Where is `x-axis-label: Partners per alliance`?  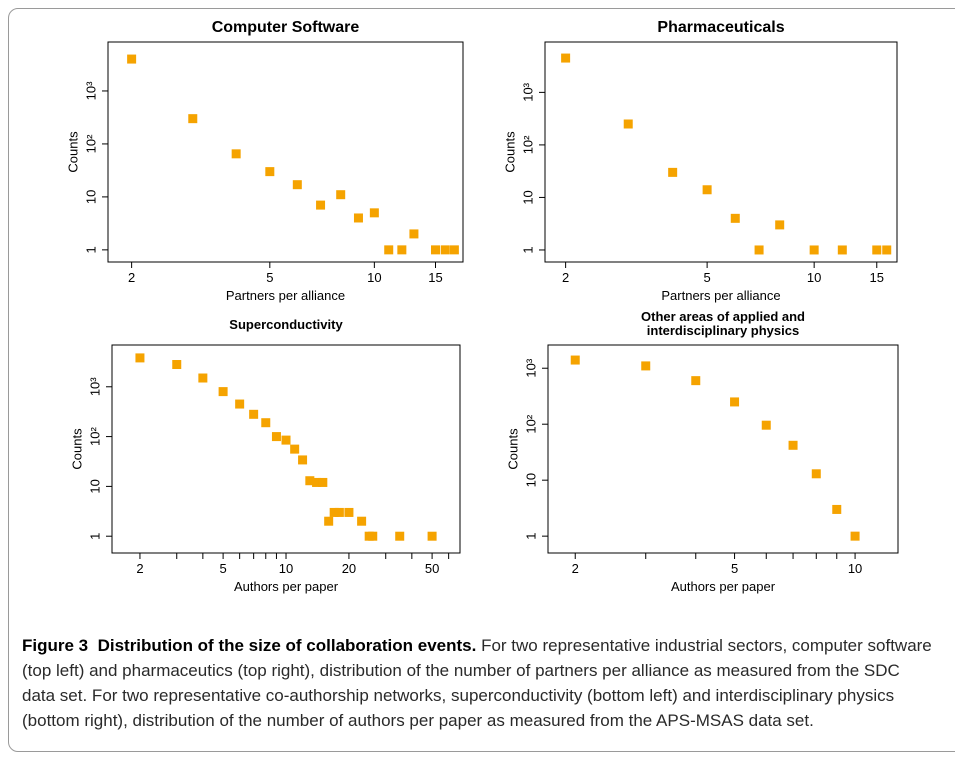
x-axis-label: Partners per alliance is located at coordinates (720, 295).